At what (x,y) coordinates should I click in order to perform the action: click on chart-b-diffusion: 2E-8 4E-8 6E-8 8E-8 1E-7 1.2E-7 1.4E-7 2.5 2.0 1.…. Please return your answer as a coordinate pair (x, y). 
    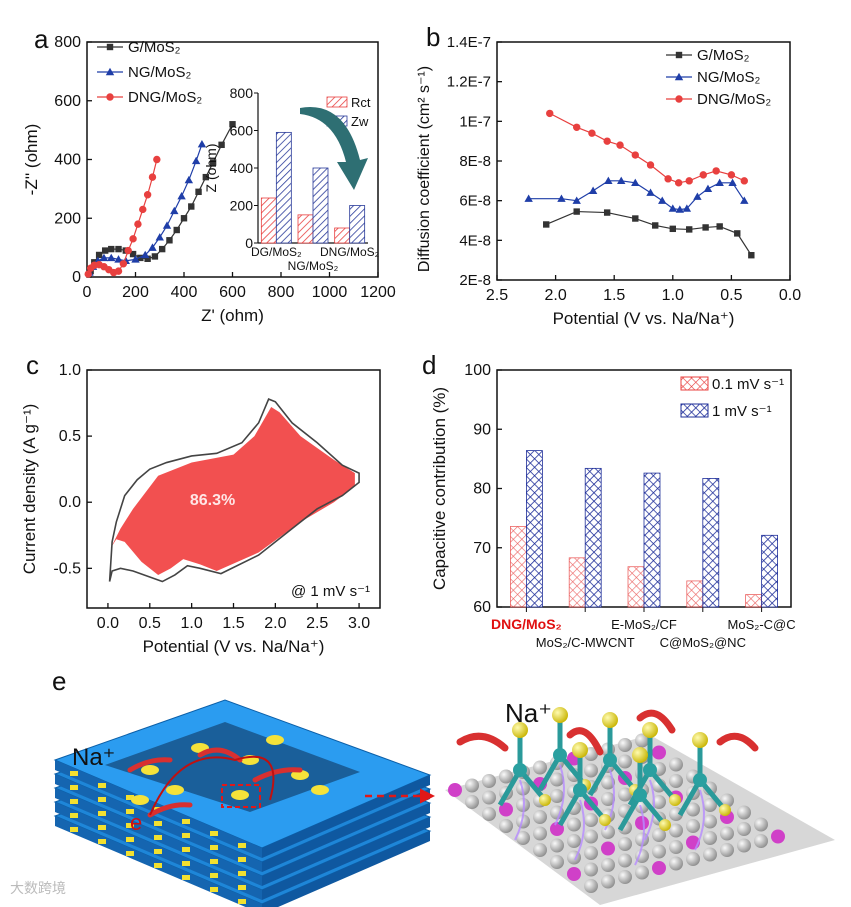
    Looking at the image, I should click on (608, 181).